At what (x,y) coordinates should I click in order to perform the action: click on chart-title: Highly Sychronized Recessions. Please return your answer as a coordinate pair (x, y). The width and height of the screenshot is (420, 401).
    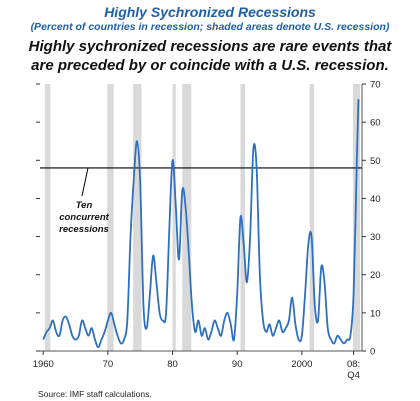
    Looking at the image, I should click on (210, 12).